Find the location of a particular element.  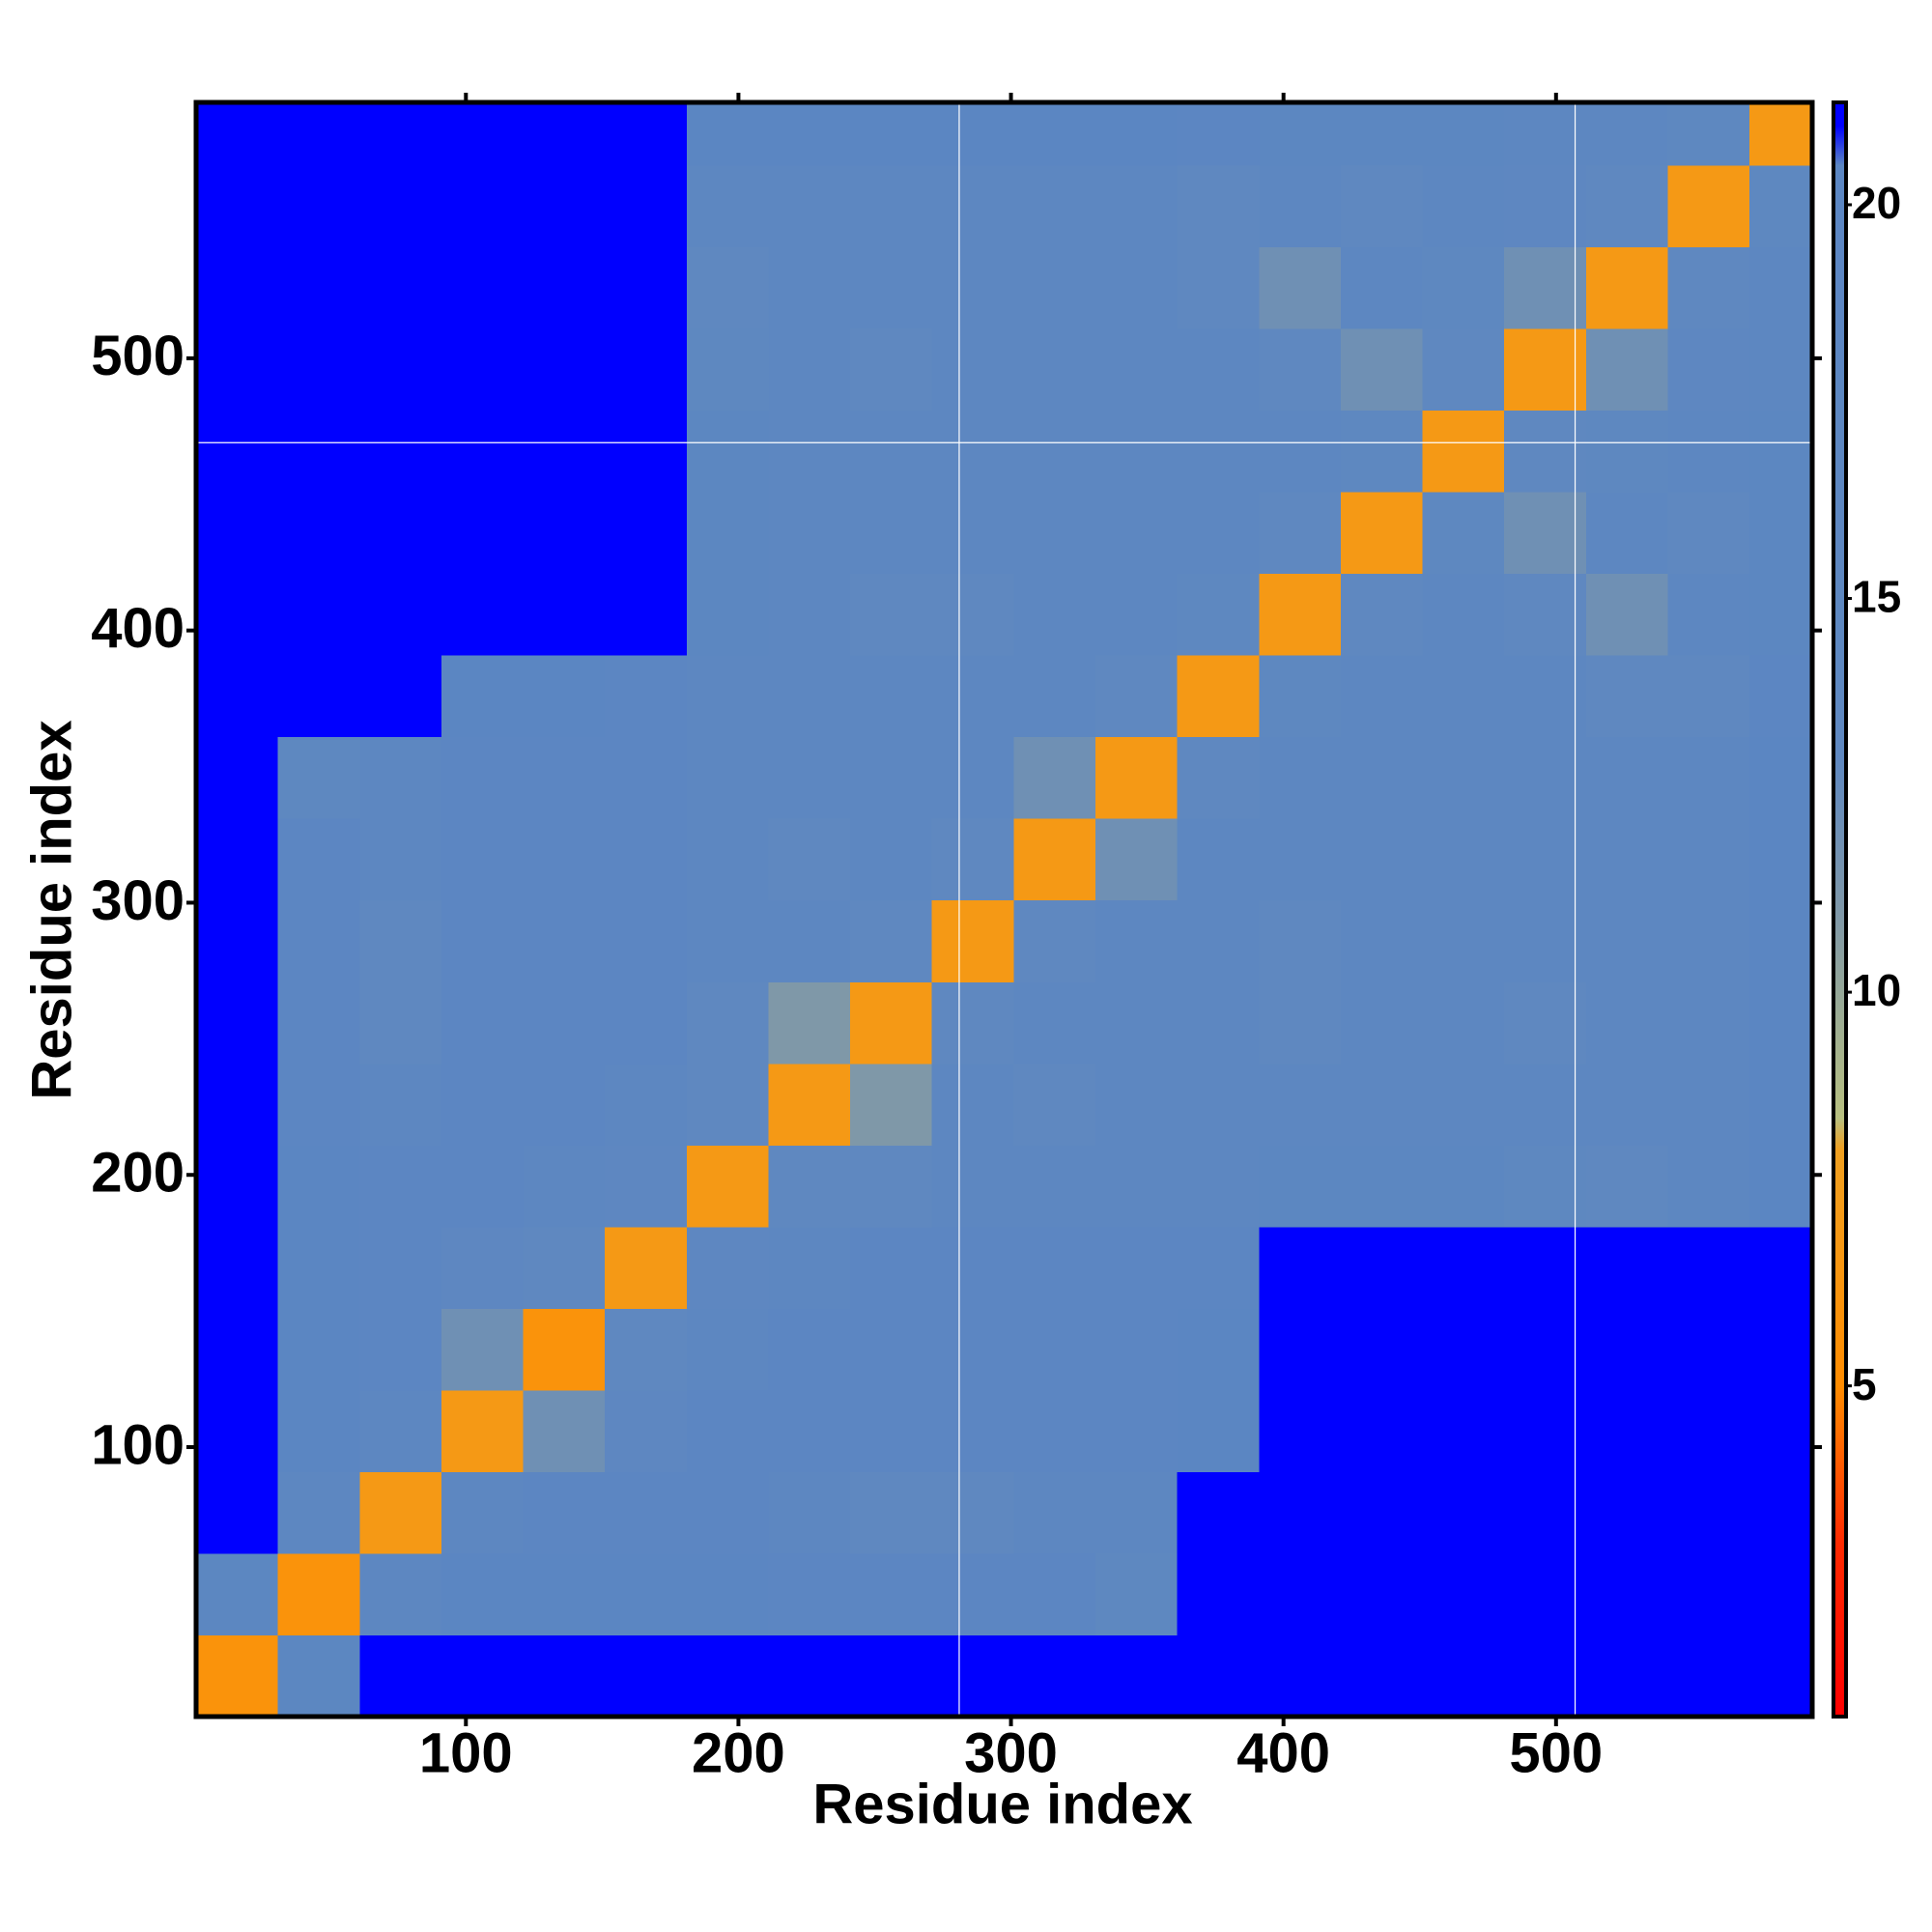

x-axis-title: Residue index is located at coordinates (1002, 1804).